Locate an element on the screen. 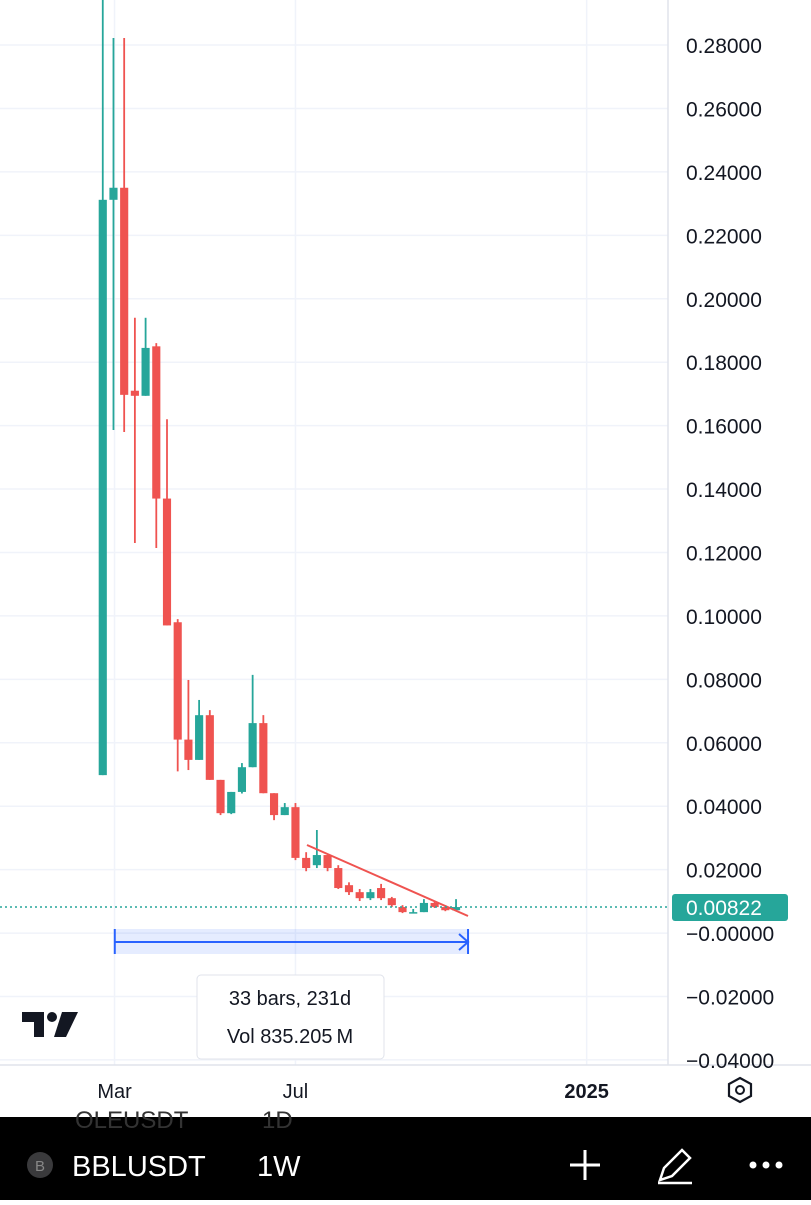  pen is located at coordinates (675, 1166).